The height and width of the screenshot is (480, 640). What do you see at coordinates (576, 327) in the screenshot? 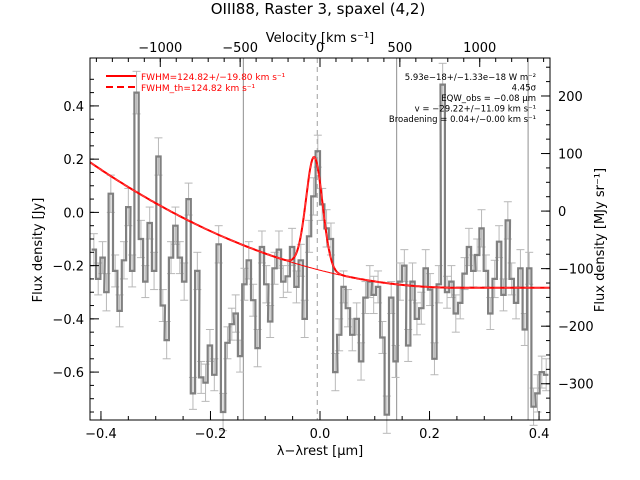
I see `right-tick-label: −200` at bounding box center [576, 327].